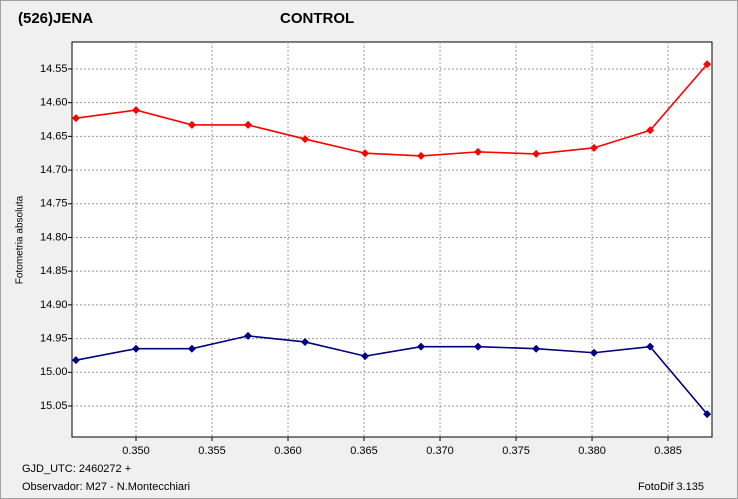  Describe the element at coordinates (592, 451) in the screenshot. I see `x-tick-label: 0.380` at that location.